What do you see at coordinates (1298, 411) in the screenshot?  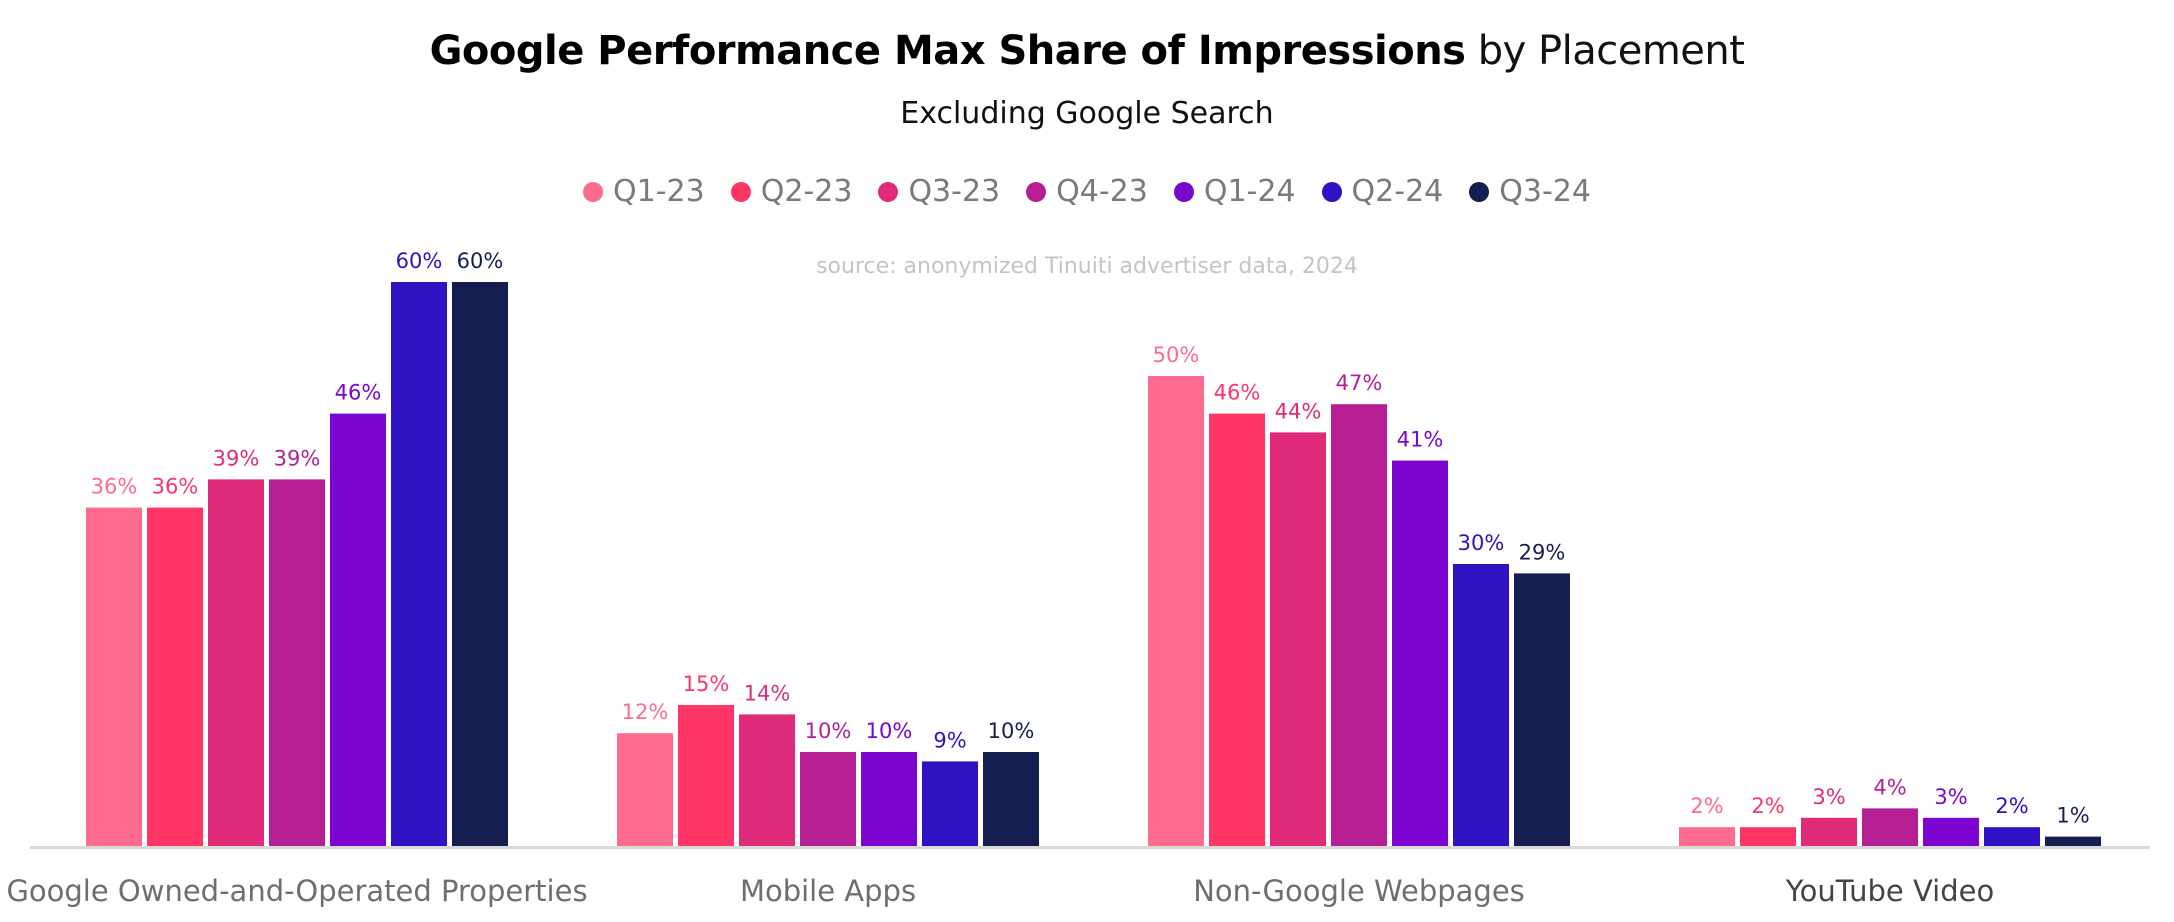 I see `data-label: 44%` at bounding box center [1298, 411].